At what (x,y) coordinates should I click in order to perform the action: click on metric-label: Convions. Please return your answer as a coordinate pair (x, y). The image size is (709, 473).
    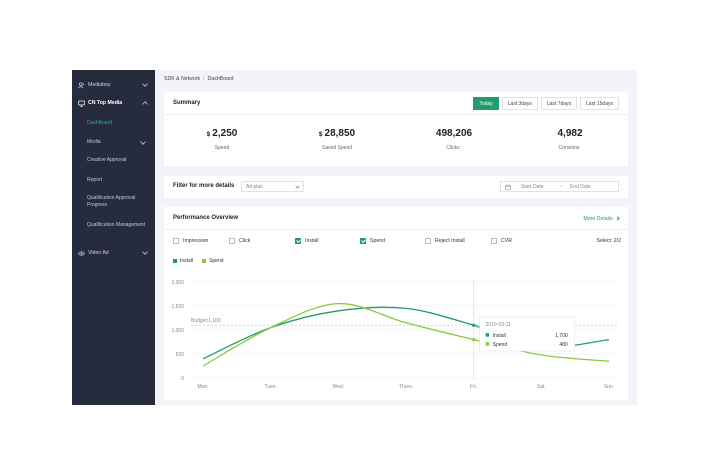
    Looking at the image, I should click on (569, 148).